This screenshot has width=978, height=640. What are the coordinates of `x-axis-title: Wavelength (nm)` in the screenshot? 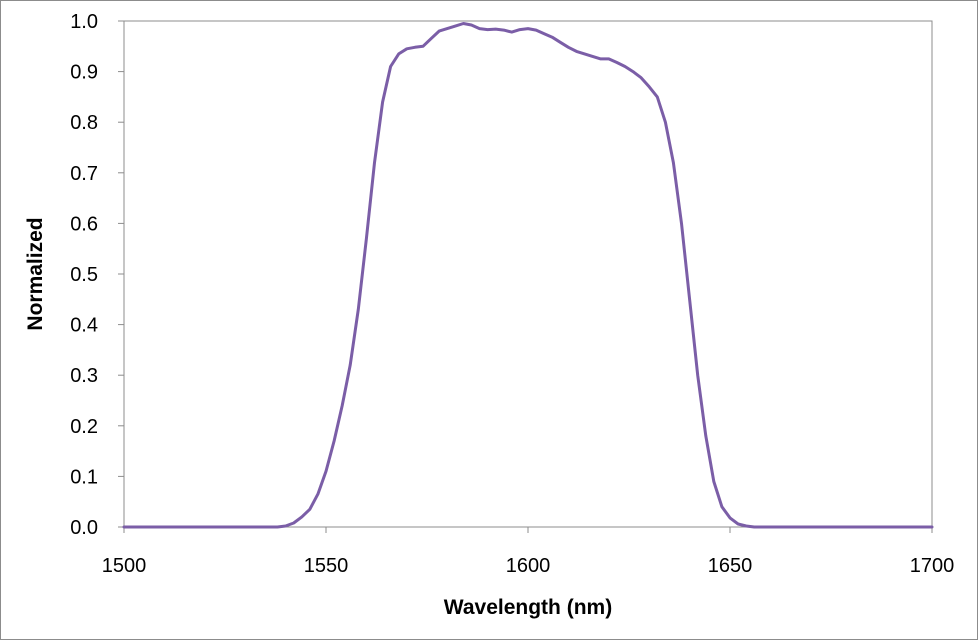 It's located at (528, 607).